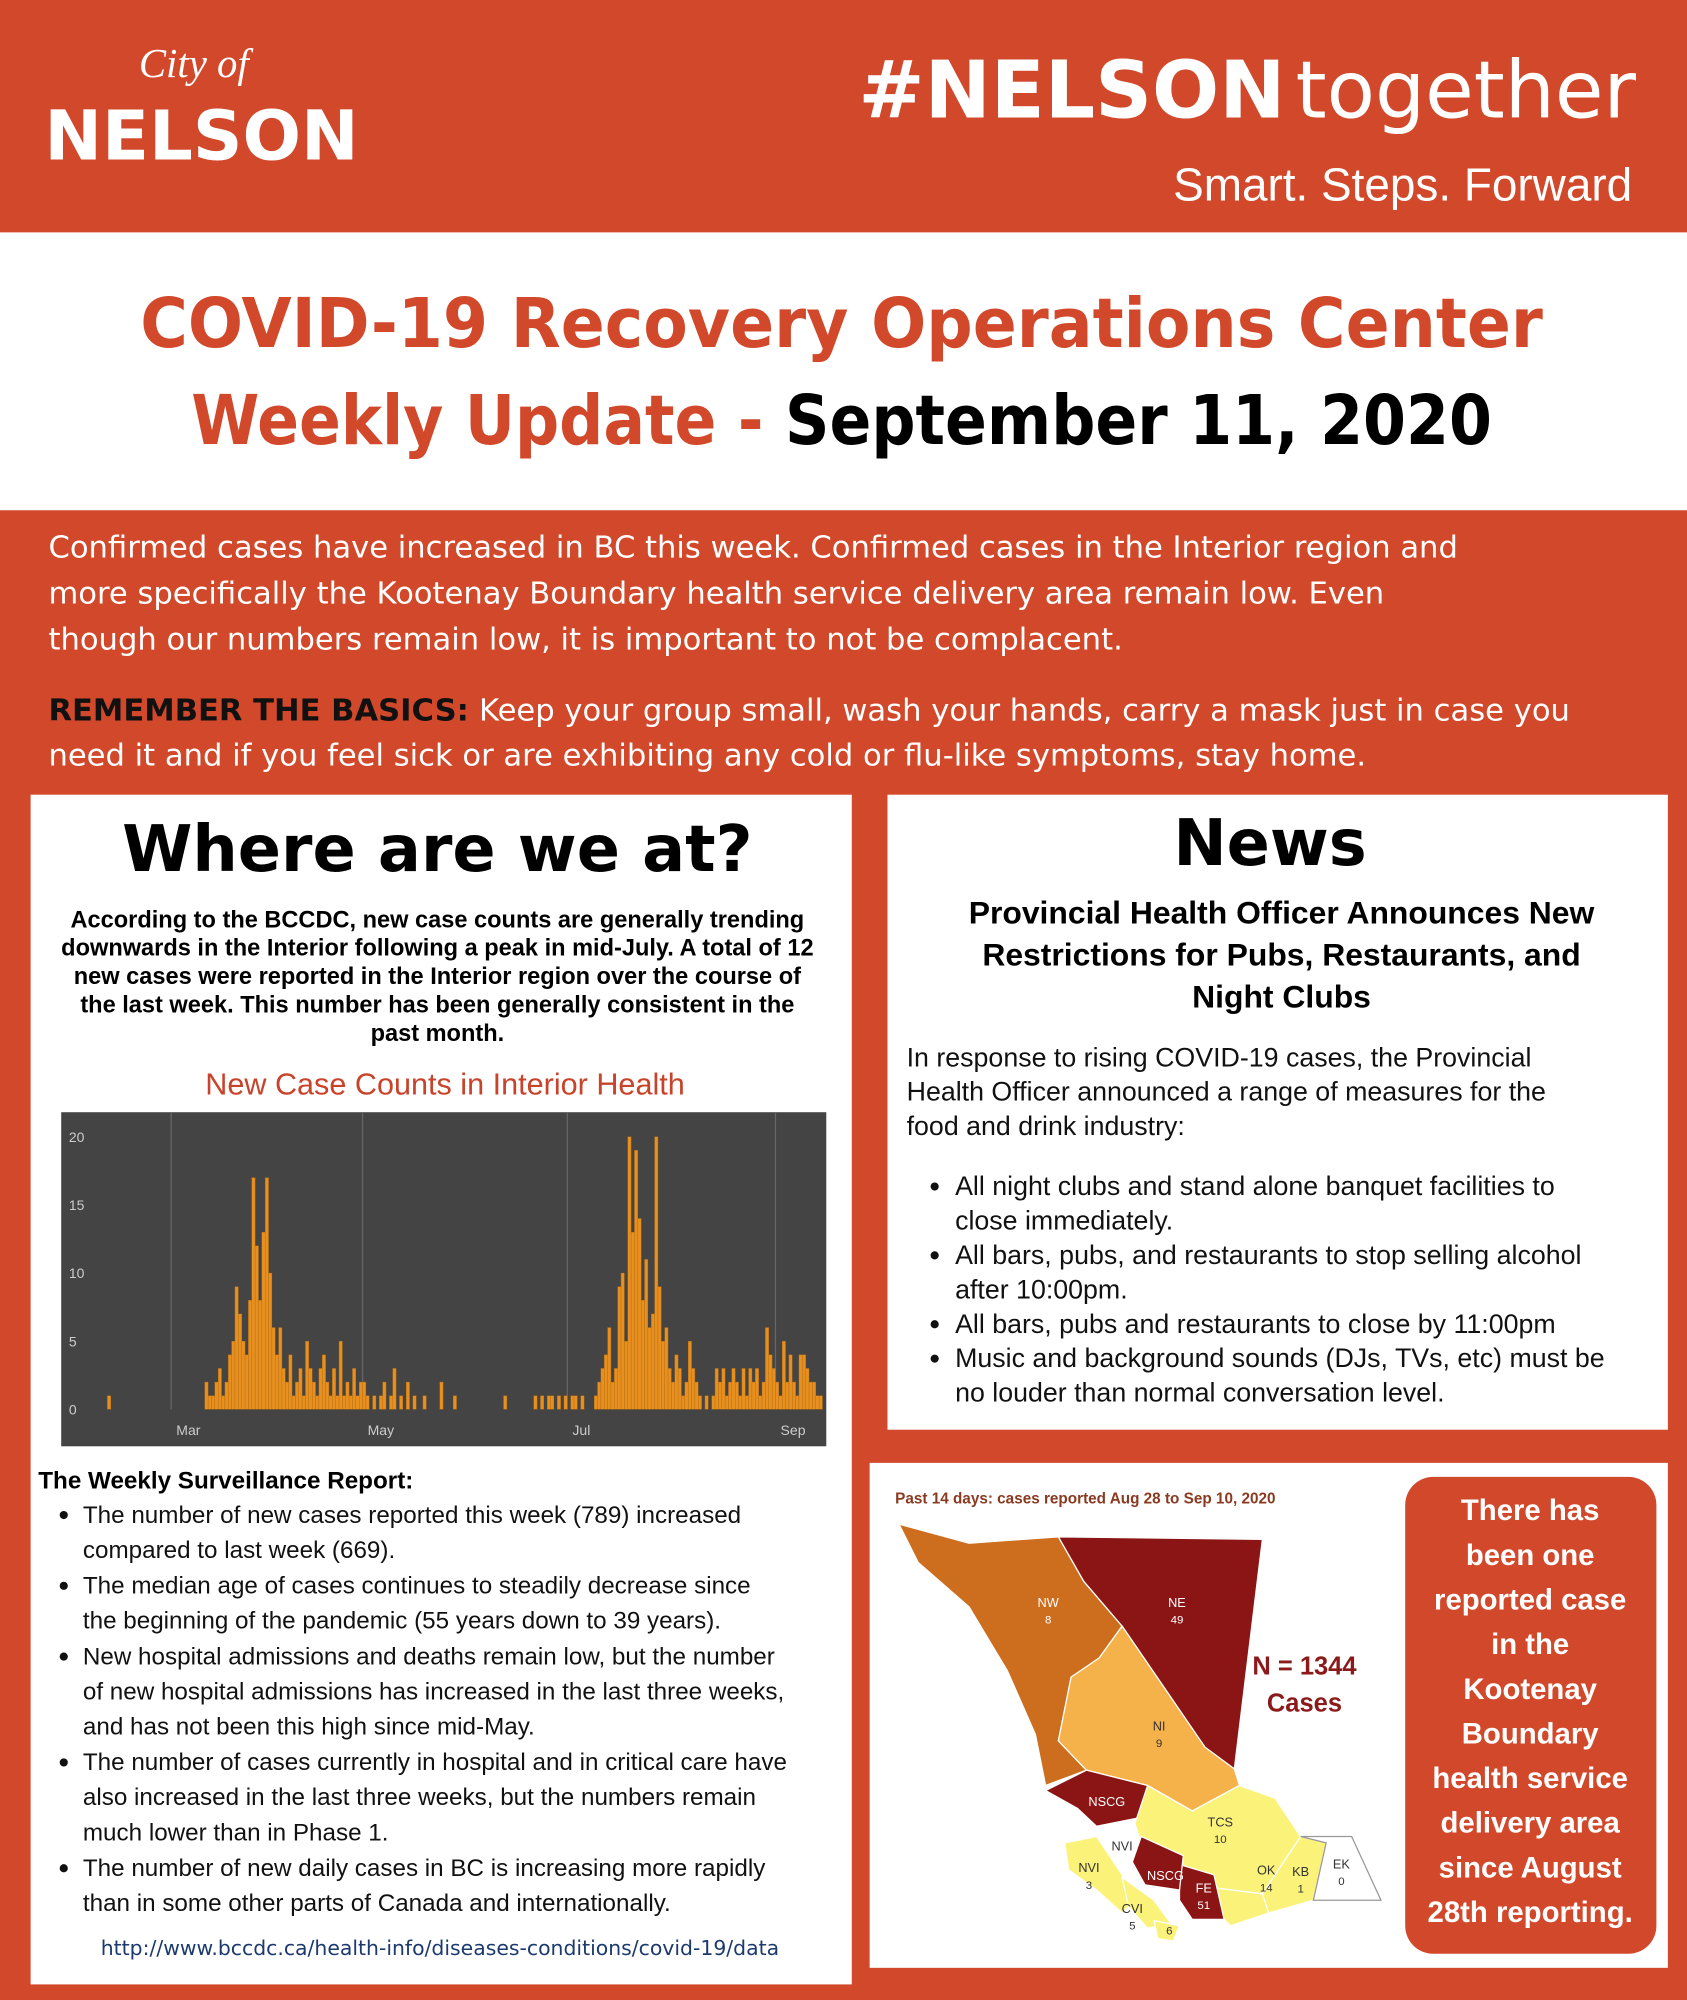  I want to click on map-total-unit: Cases, so click(1304, 1704).